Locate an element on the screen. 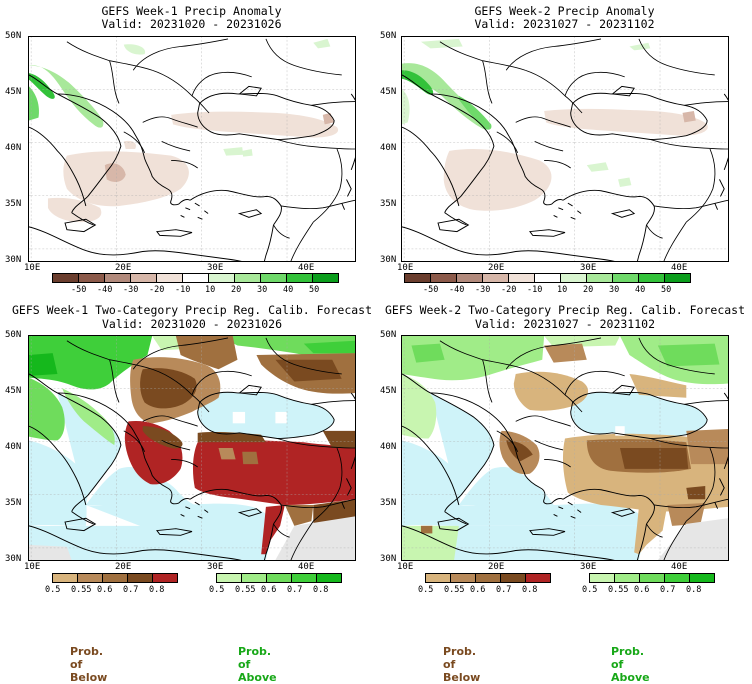 The image size is (752, 684). prob-below-label: Prob. of Below is located at coordinates (462, 664).